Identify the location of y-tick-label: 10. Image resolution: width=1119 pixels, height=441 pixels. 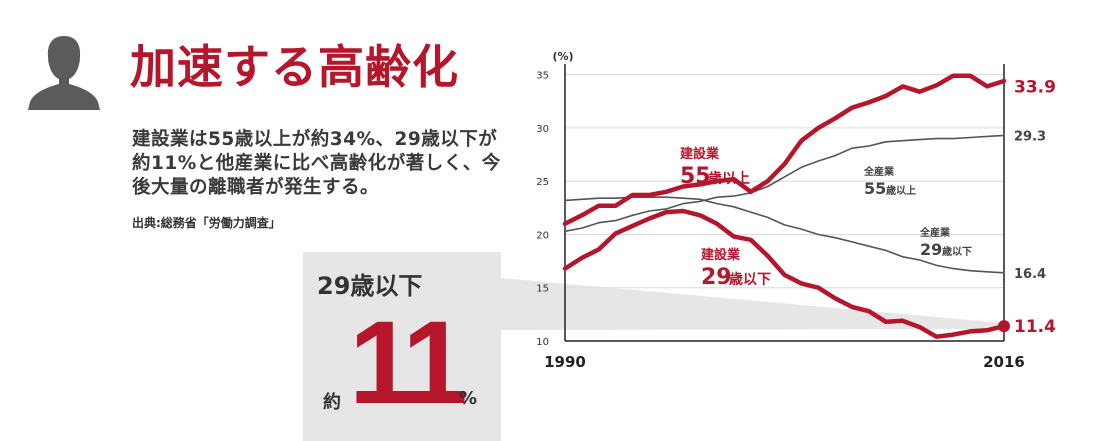
(542, 342).